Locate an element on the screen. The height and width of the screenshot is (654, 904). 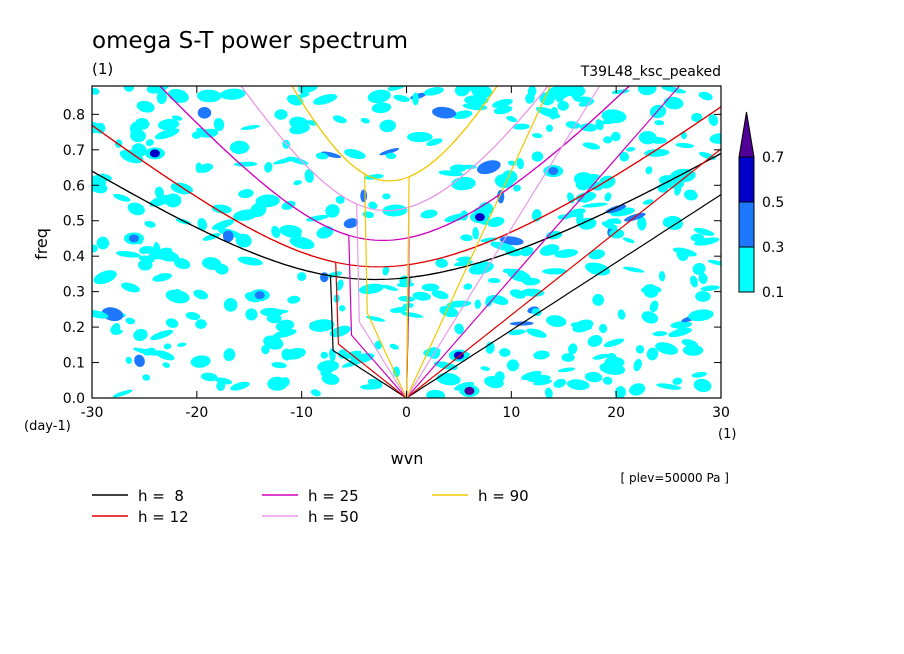
x-unit-label: (1) is located at coordinates (727, 434).